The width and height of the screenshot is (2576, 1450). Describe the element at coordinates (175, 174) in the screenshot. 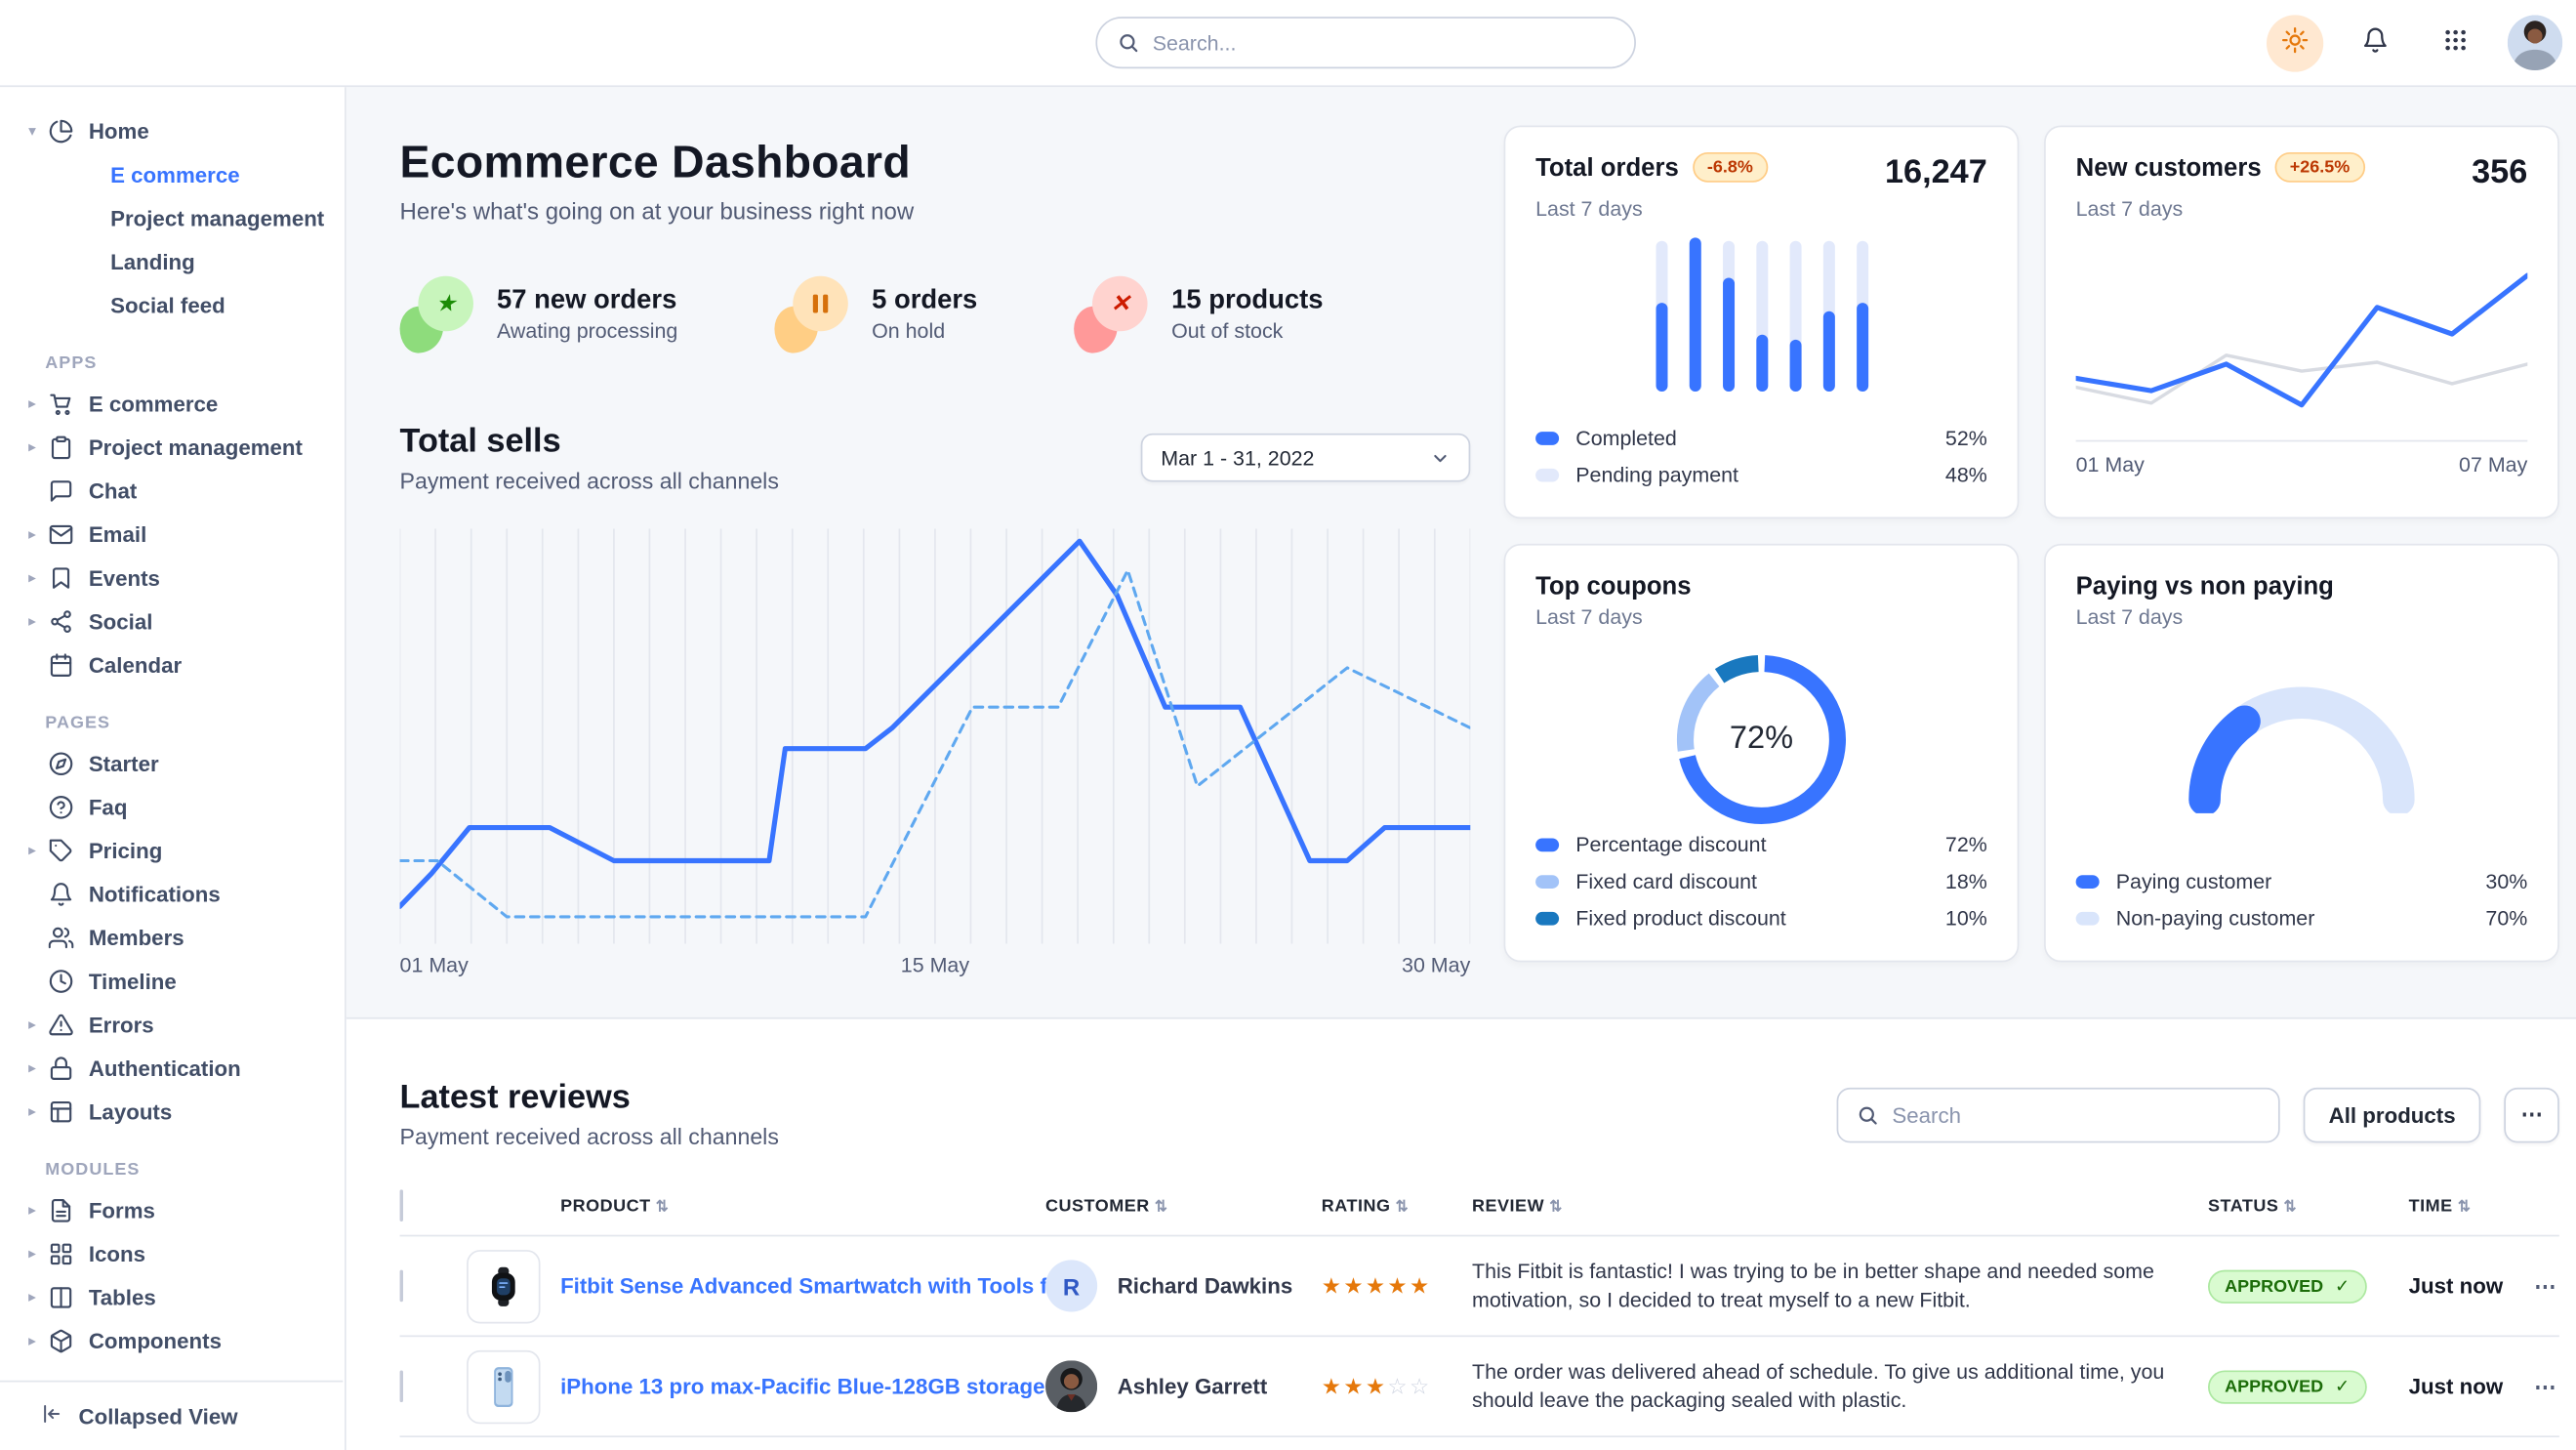

I see `sidebar-item-e-commerce: E commerce` at that location.